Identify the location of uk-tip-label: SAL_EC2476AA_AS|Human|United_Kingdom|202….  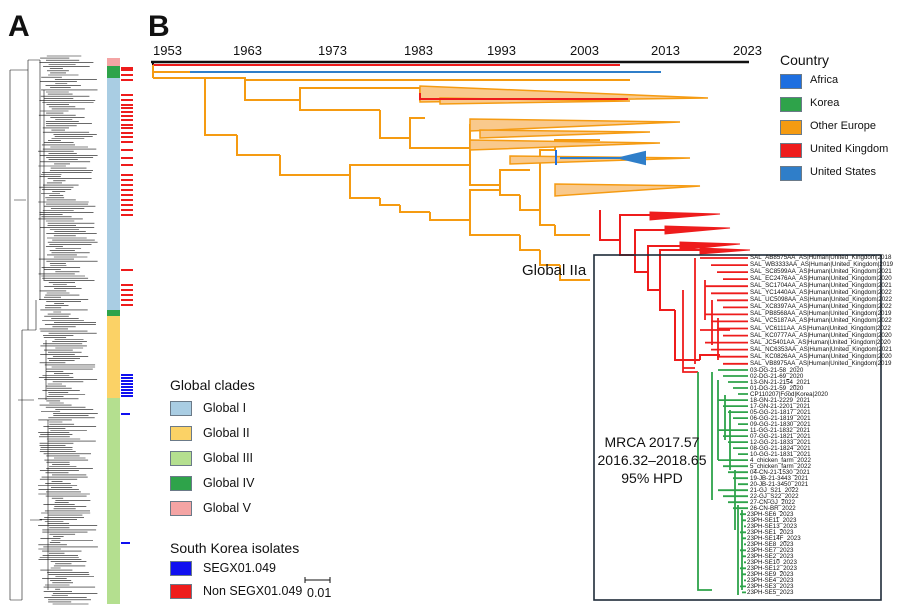
(821, 279).